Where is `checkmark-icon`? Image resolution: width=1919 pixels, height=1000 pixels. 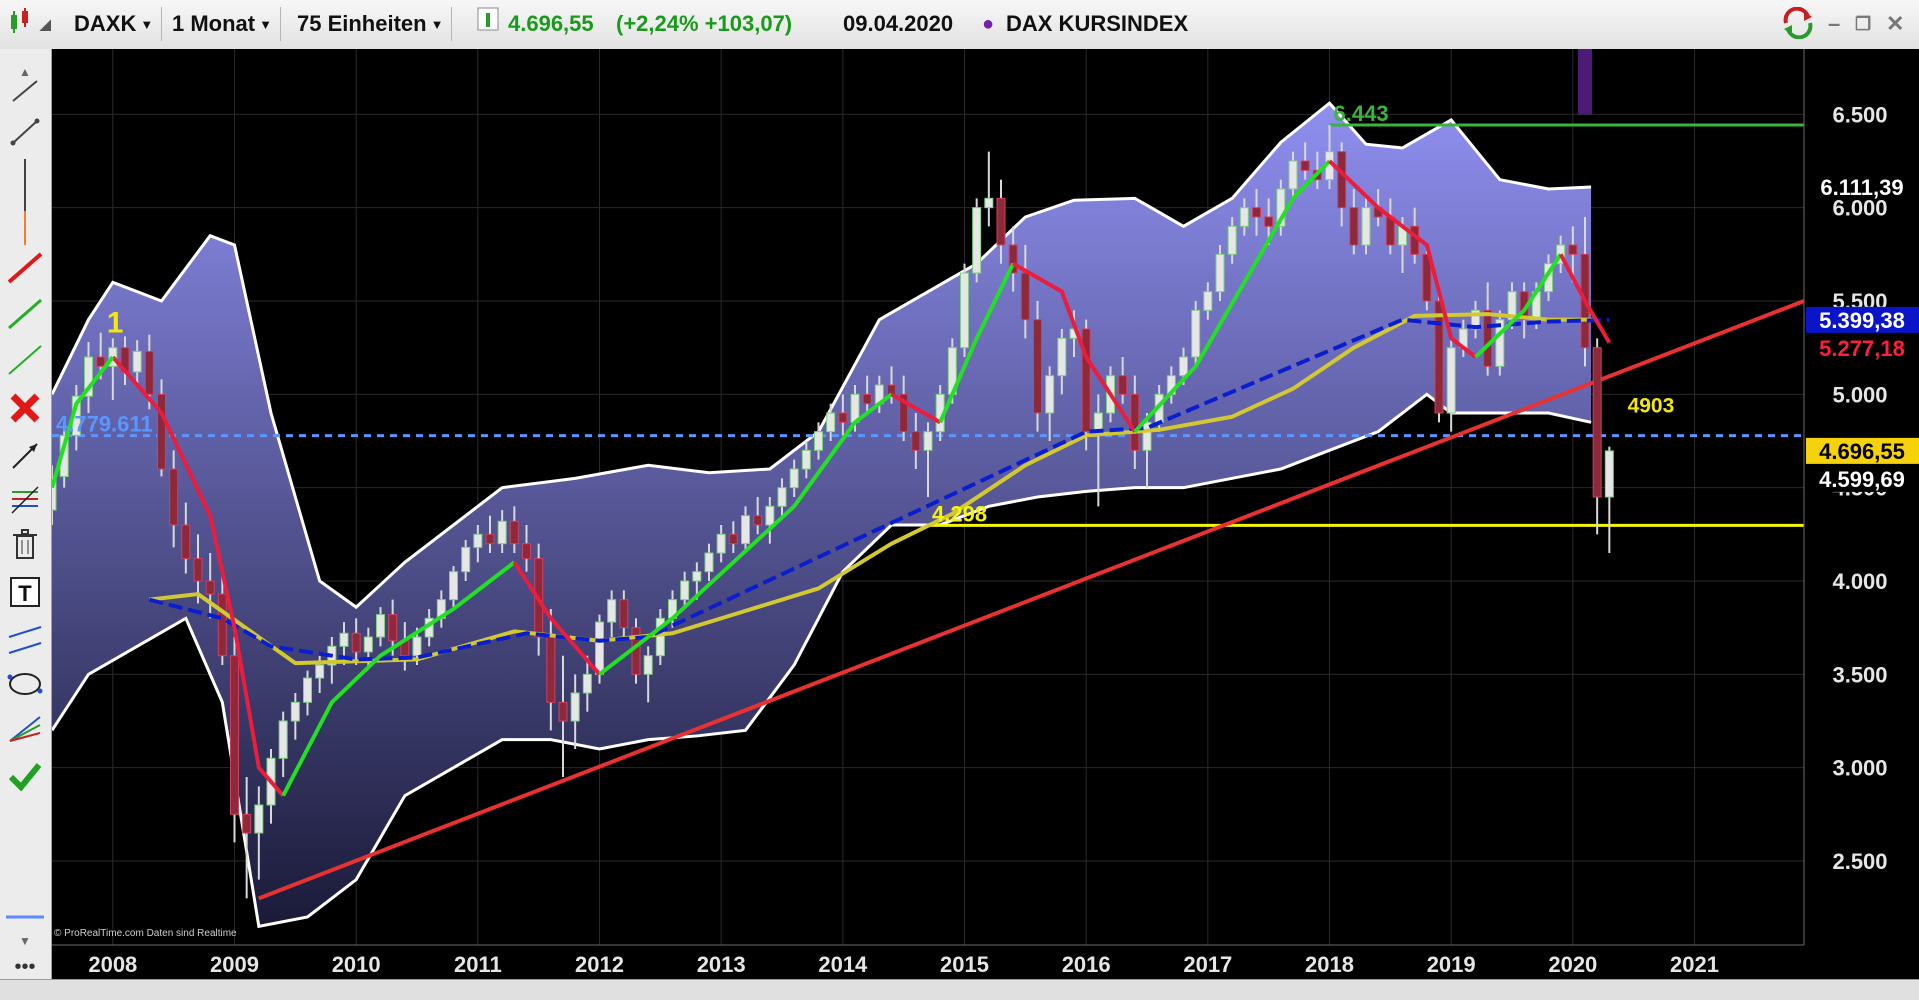 checkmark-icon is located at coordinates (25, 776).